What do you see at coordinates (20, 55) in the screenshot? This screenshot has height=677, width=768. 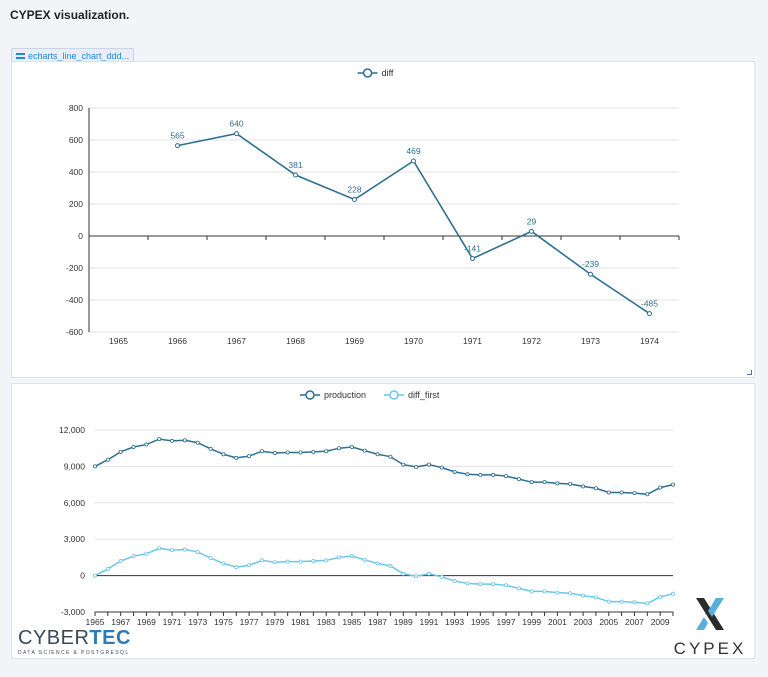 I see `menu-icon` at bounding box center [20, 55].